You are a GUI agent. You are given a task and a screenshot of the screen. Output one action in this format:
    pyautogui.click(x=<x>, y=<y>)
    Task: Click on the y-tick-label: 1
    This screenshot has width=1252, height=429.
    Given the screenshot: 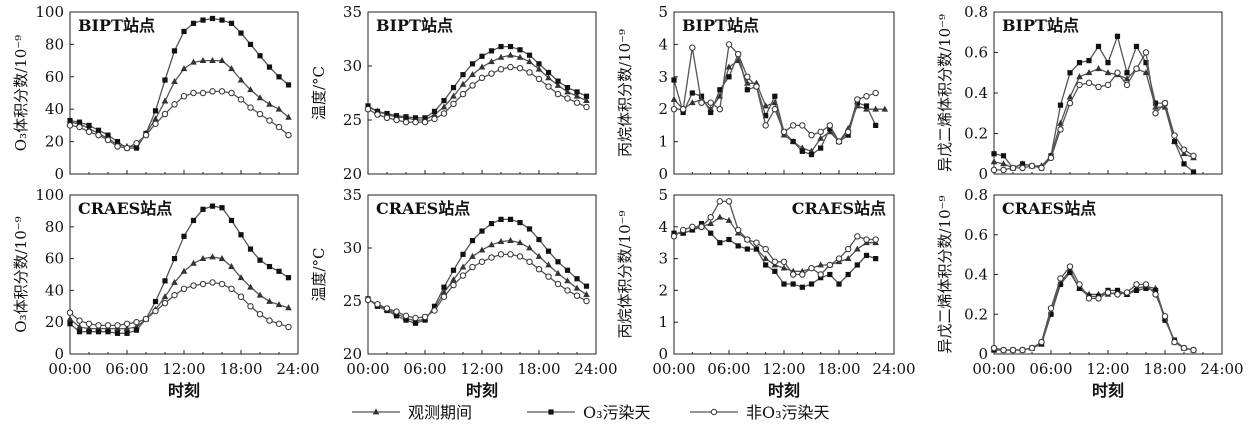 What is the action you would take?
    pyautogui.click(x=663, y=322)
    